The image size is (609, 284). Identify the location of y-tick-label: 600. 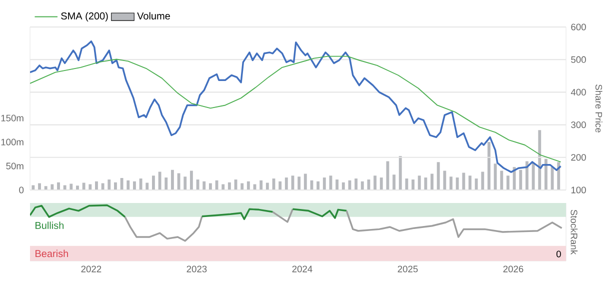
(578, 27).